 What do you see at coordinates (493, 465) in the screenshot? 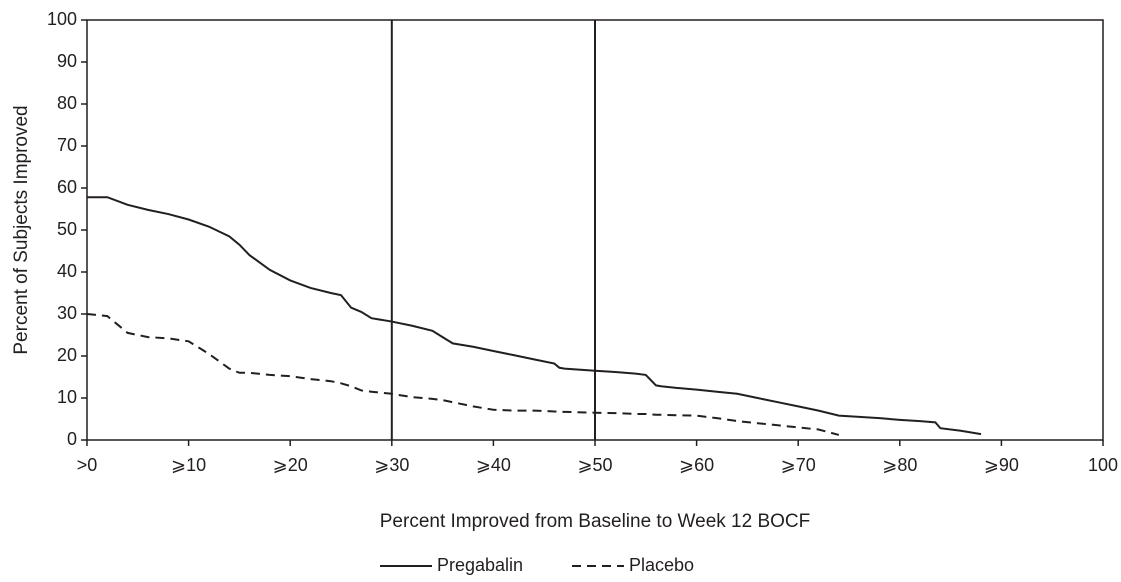
I see `x-tick-label: ⩾40` at bounding box center [493, 465].